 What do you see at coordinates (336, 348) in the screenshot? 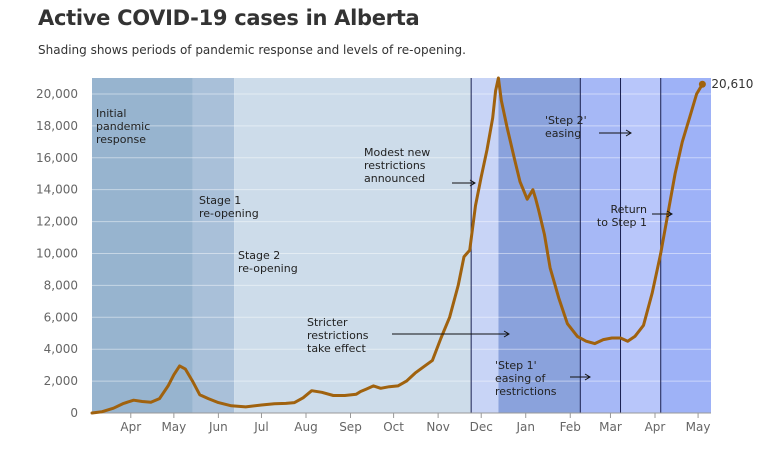
I see `annotation-line: take effect` at bounding box center [336, 348].